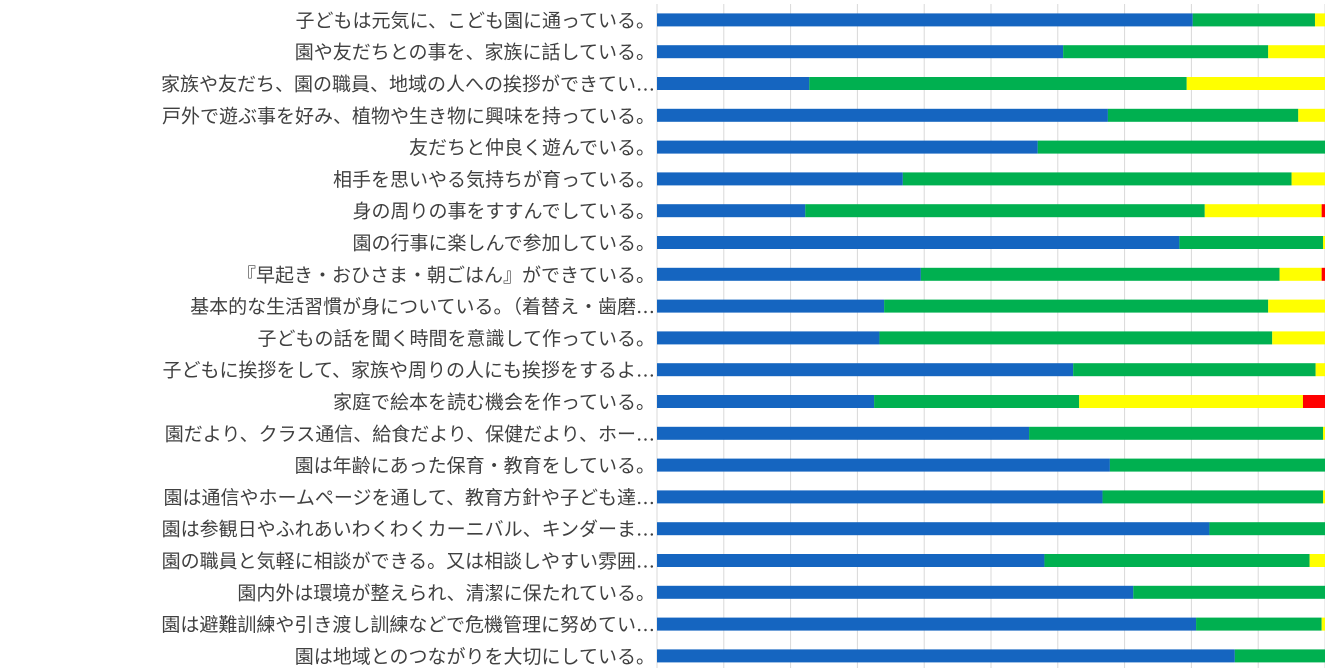 Image resolution: width=1325 pixels, height=668 pixels. Describe the element at coordinates (494, 403) in the screenshot. I see `category-label: 家庭で絵本を読む機会を作っている。` at that location.